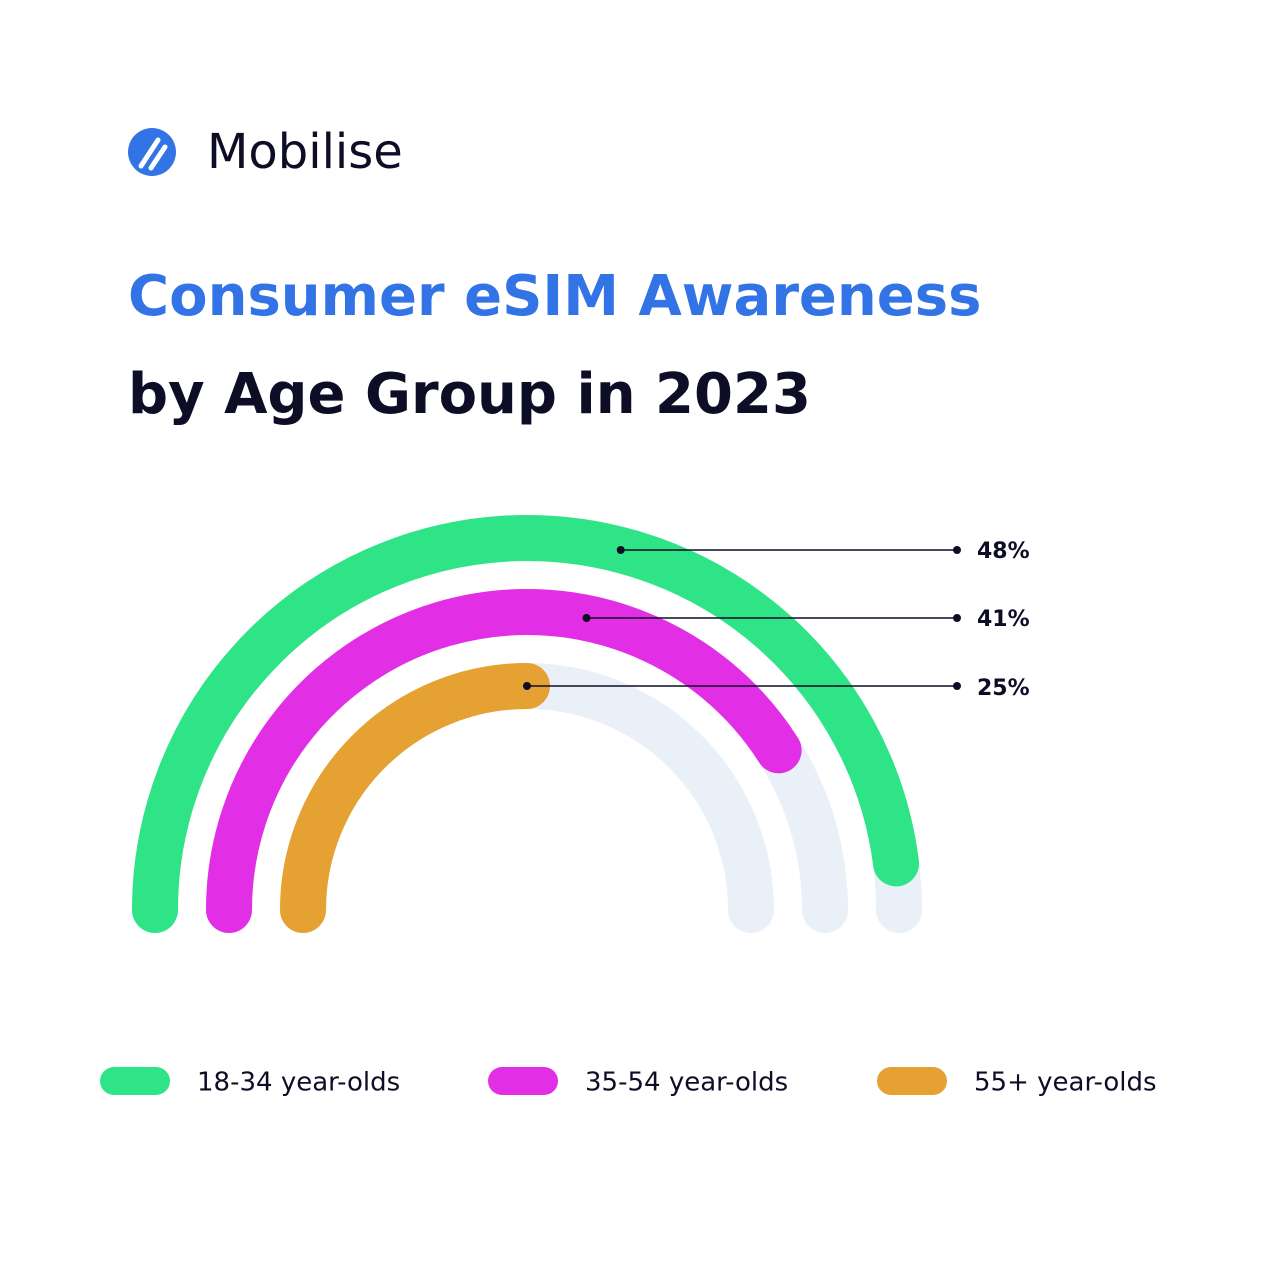 This screenshot has height=1280, width=1280. Describe the element at coordinates (305, 152) in the screenshot. I see `brand: Mobilise` at that location.